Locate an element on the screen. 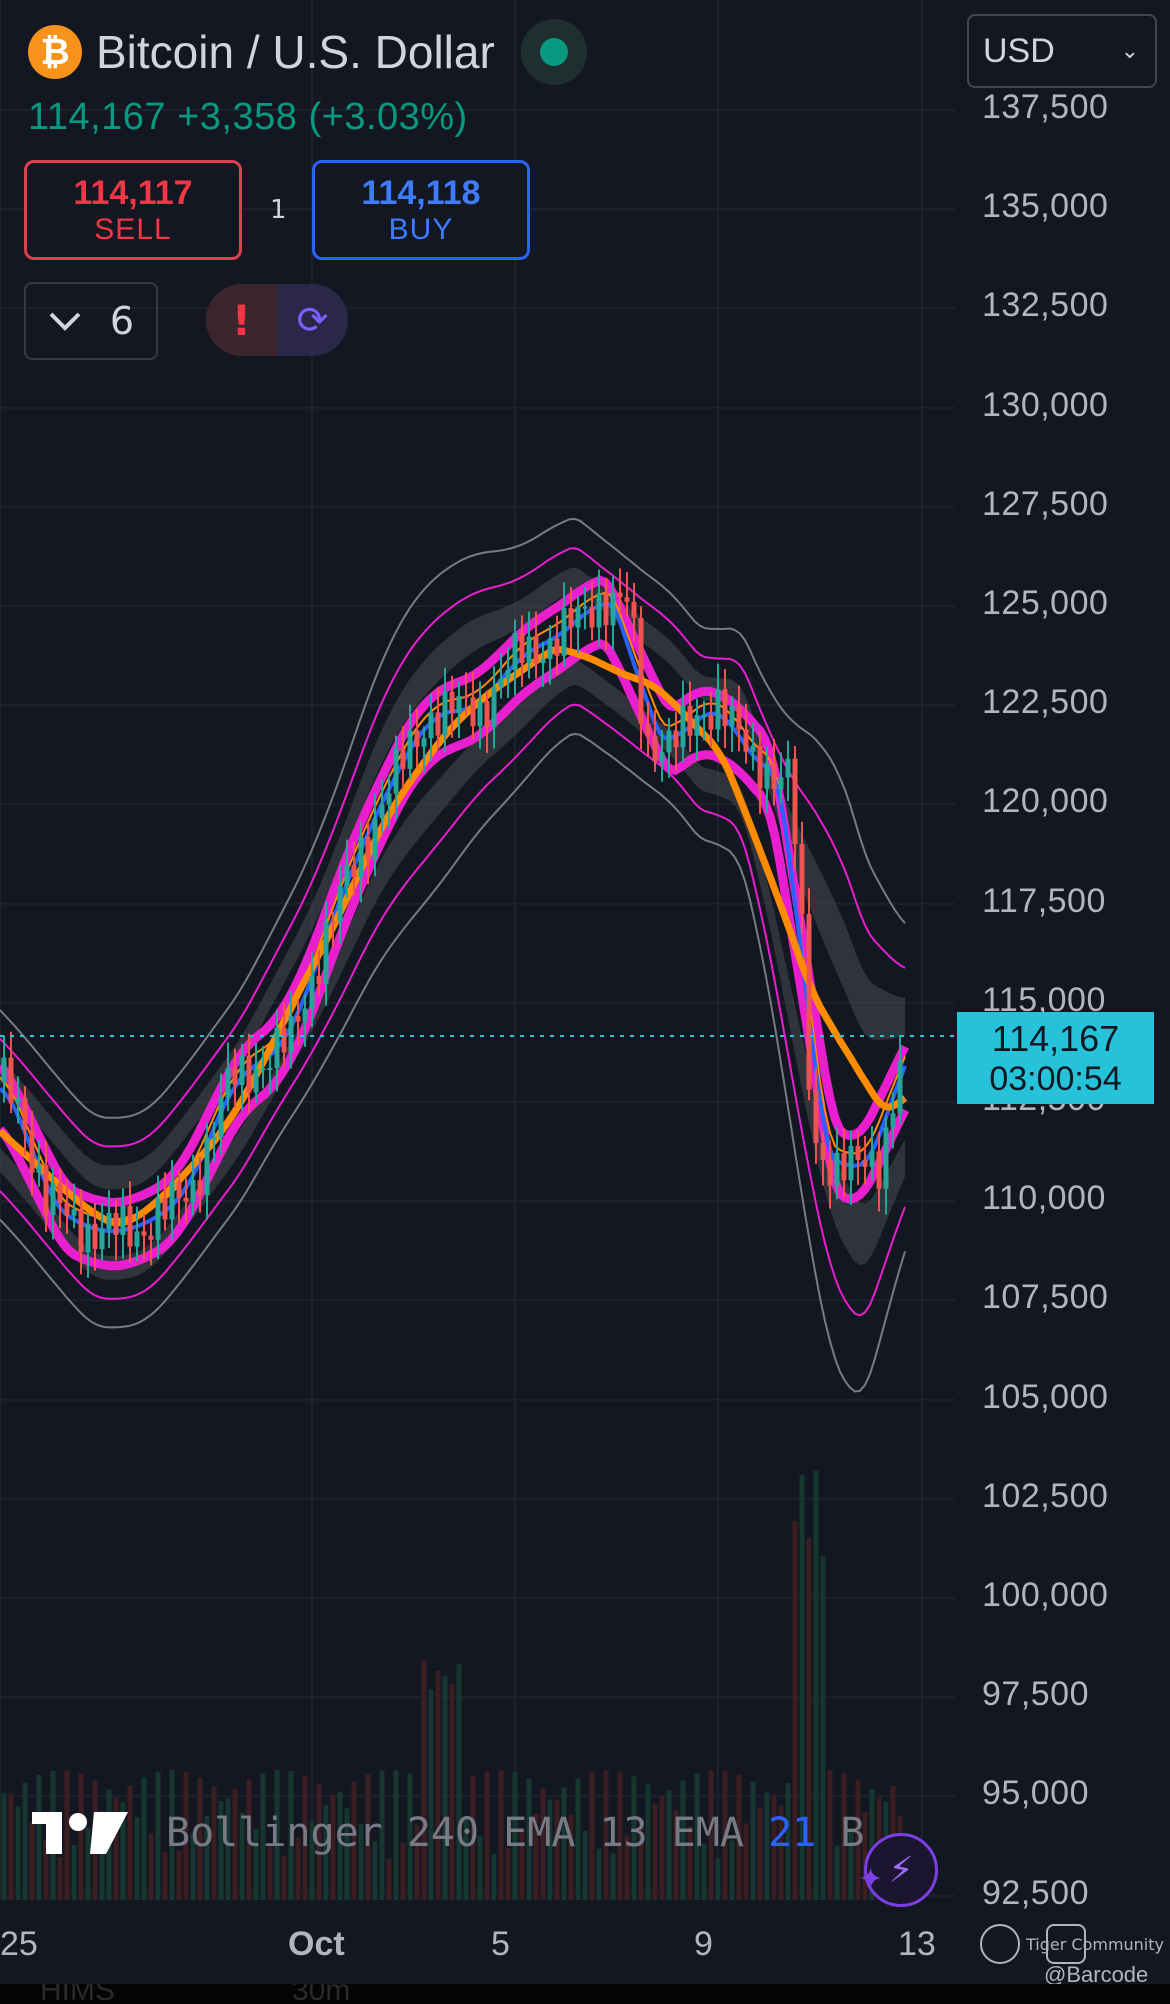 This screenshot has height=2004, width=1170. lightning-icon: ⚡ is located at coordinates (901, 1870).